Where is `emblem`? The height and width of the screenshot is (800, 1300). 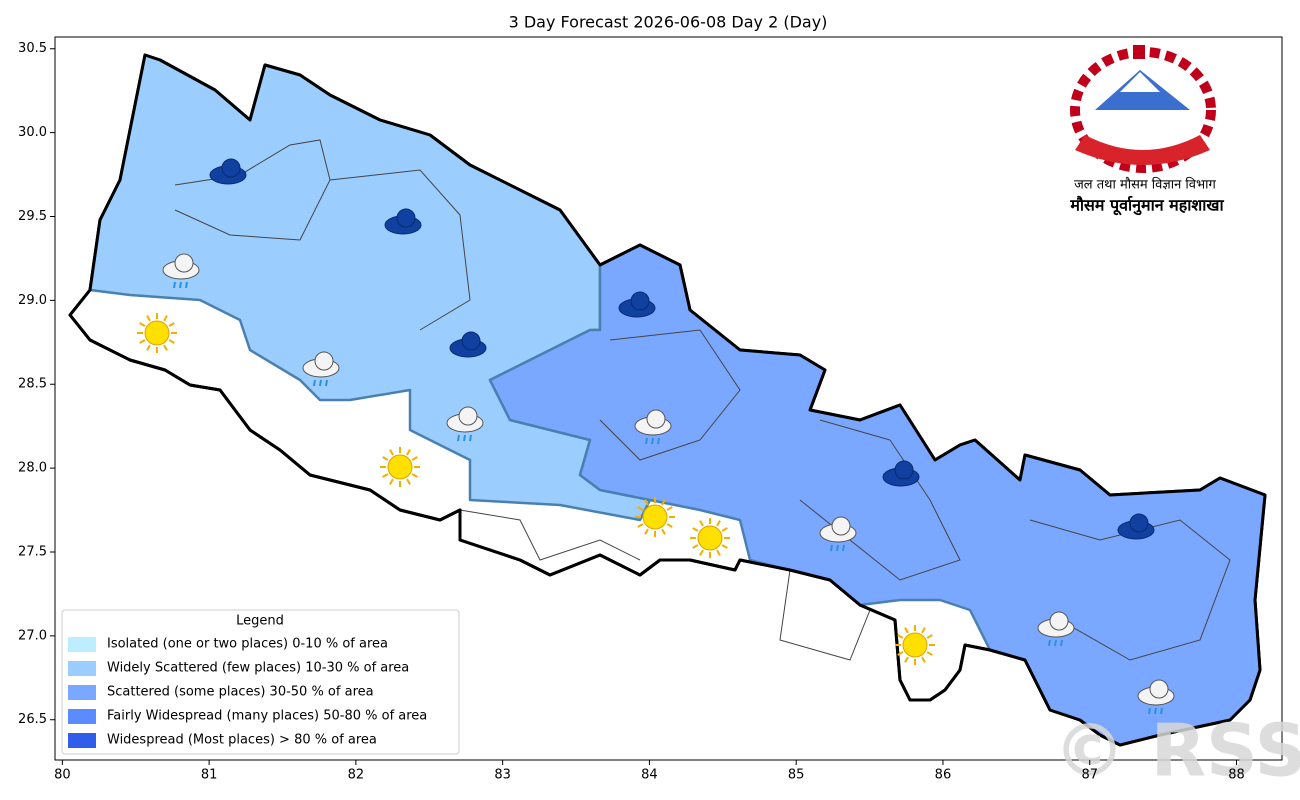
emblem is located at coordinates (1143, 109).